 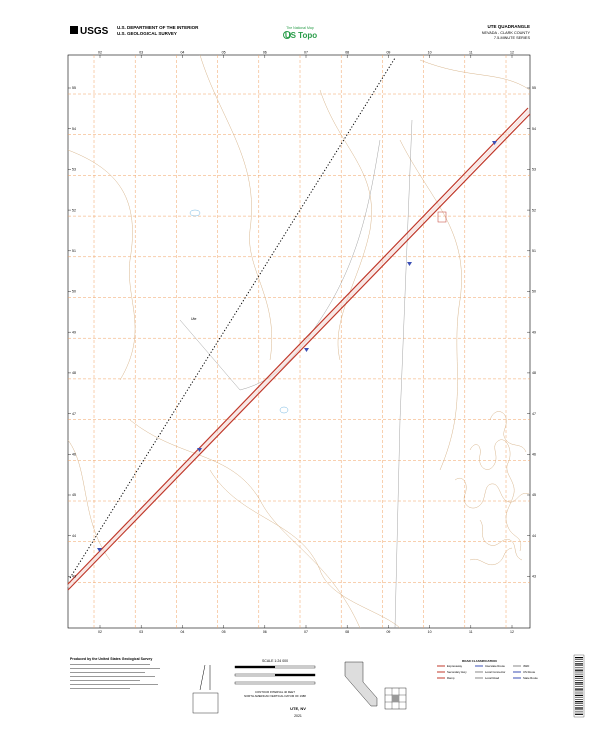 I want to click on contour-interval: CONTOUR INTERVAL 40 FEET, so click(x=275, y=692).